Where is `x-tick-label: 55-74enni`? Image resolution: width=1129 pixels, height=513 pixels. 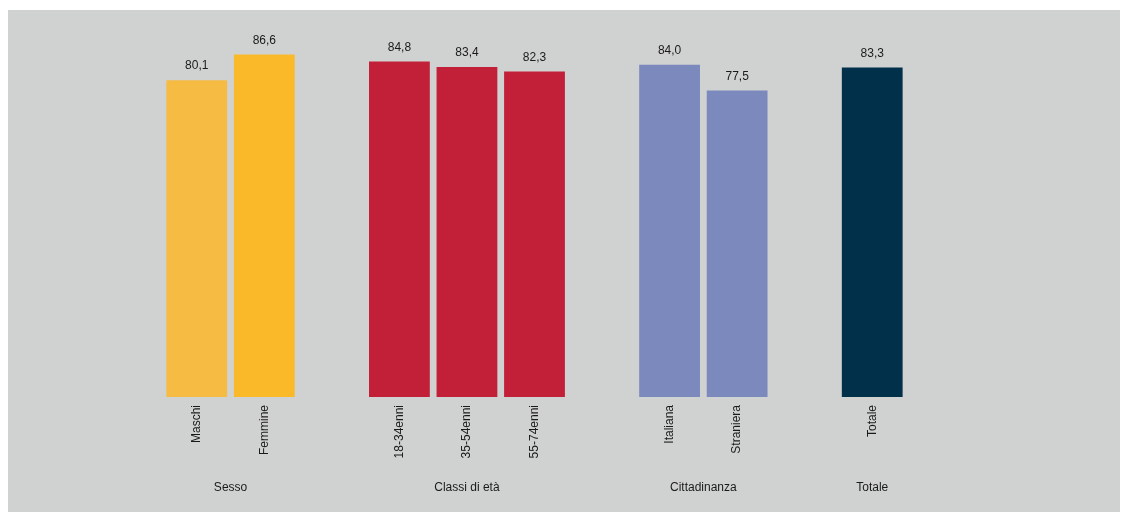 x-tick-label: 55-74enni is located at coordinates (533, 432).